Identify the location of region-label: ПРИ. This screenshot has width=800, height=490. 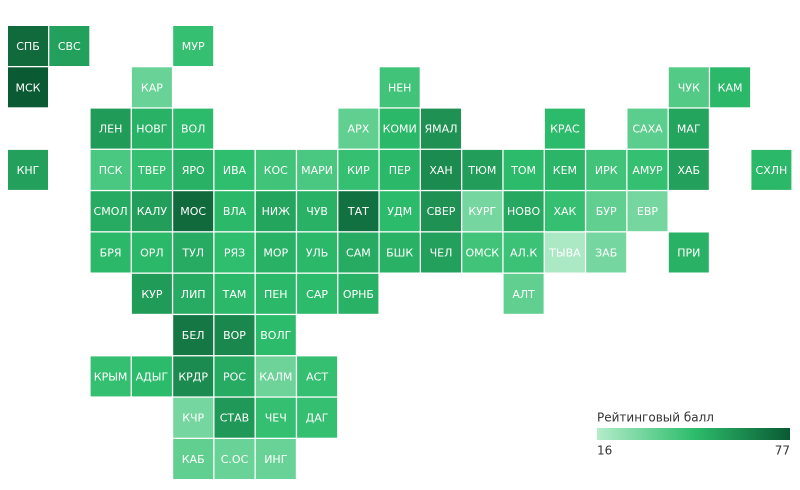
(688, 253).